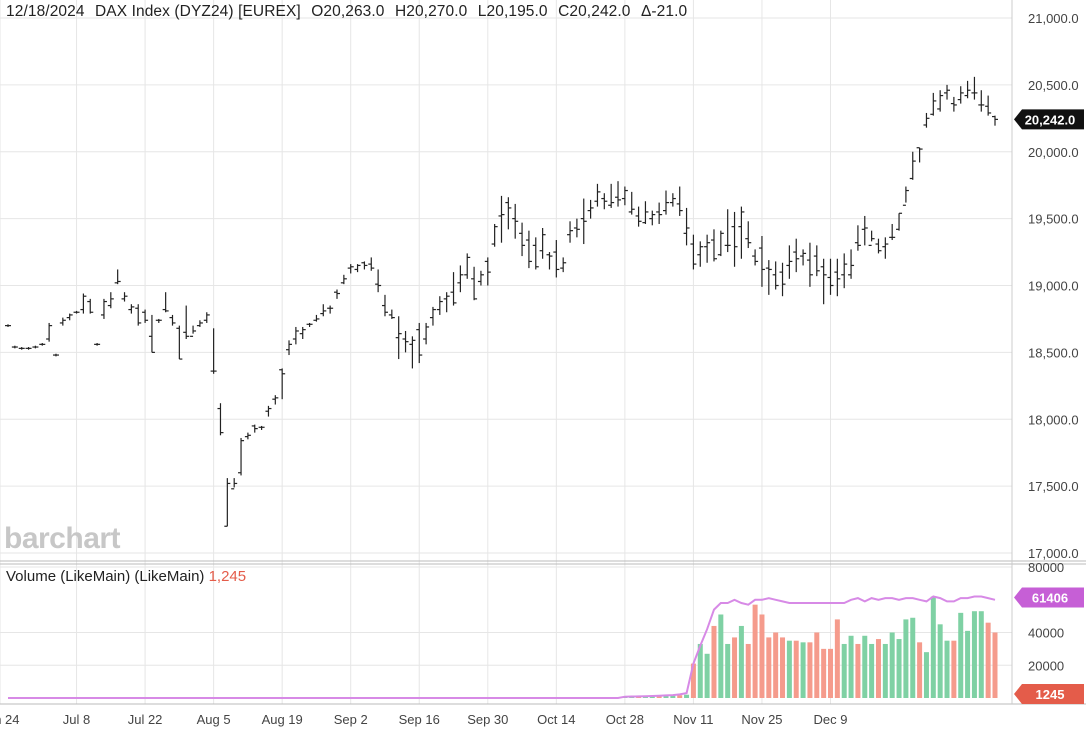 Image resolution: width=1086 pixels, height=734 pixels. What do you see at coordinates (1053, 286) in the screenshot?
I see `price-tick-label: 19,000.0` at bounding box center [1053, 286].